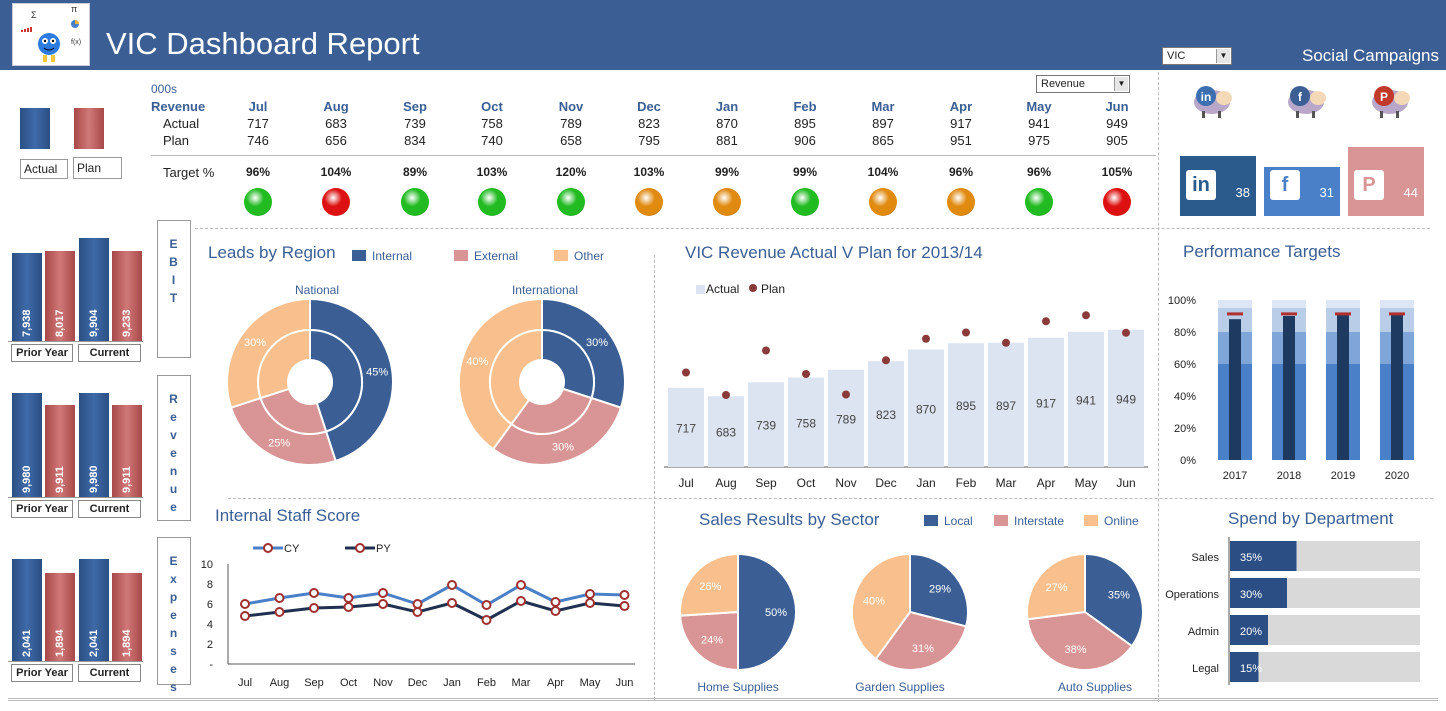 The height and width of the screenshot is (711, 1446). What do you see at coordinates (727, 140) in the screenshot?
I see `plan-value: 881` at bounding box center [727, 140].